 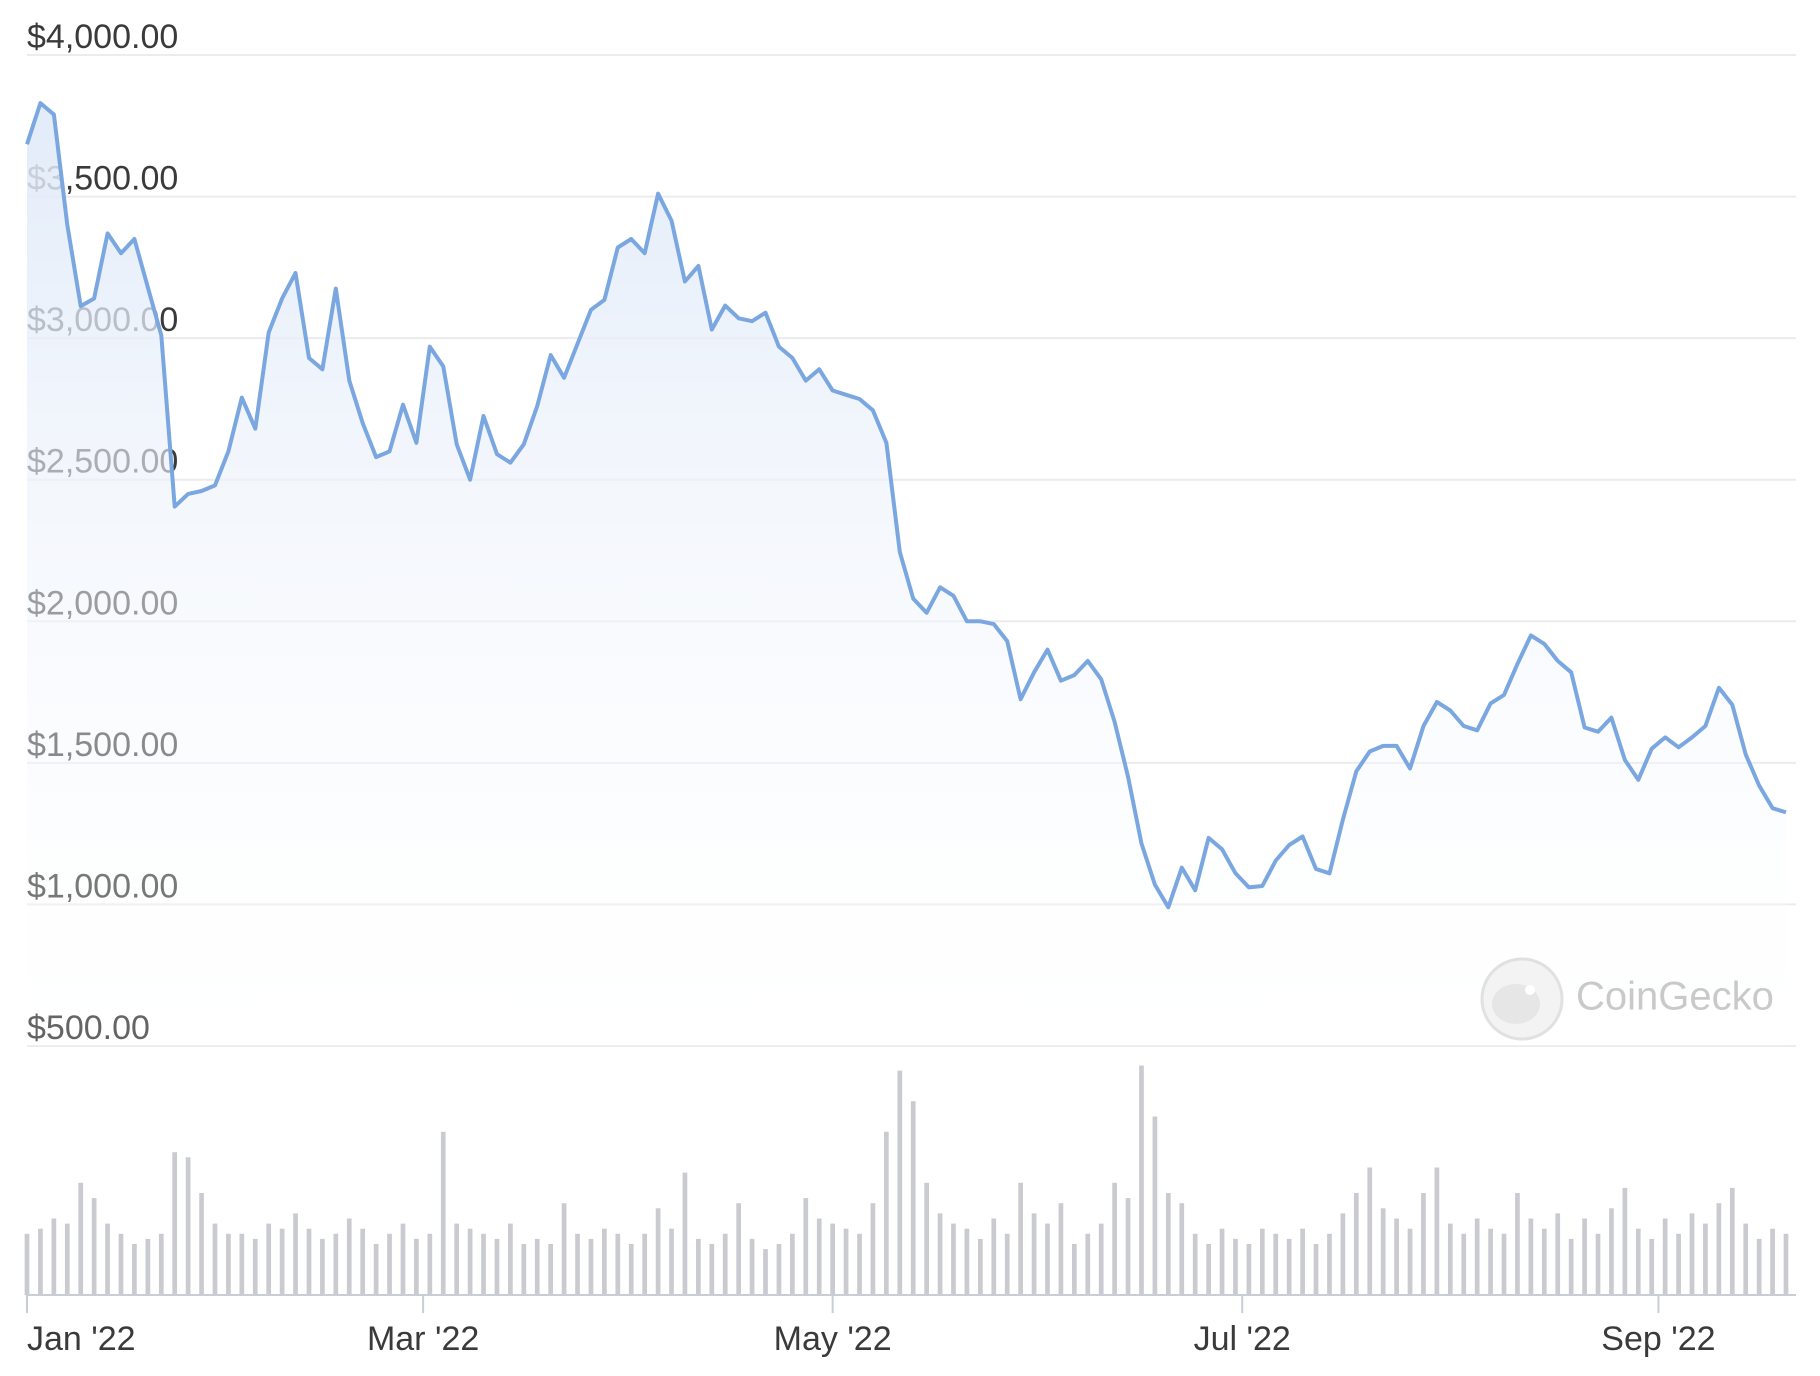 What do you see at coordinates (1242, 1339) in the screenshot?
I see `x-tick-label: Jul '22` at bounding box center [1242, 1339].